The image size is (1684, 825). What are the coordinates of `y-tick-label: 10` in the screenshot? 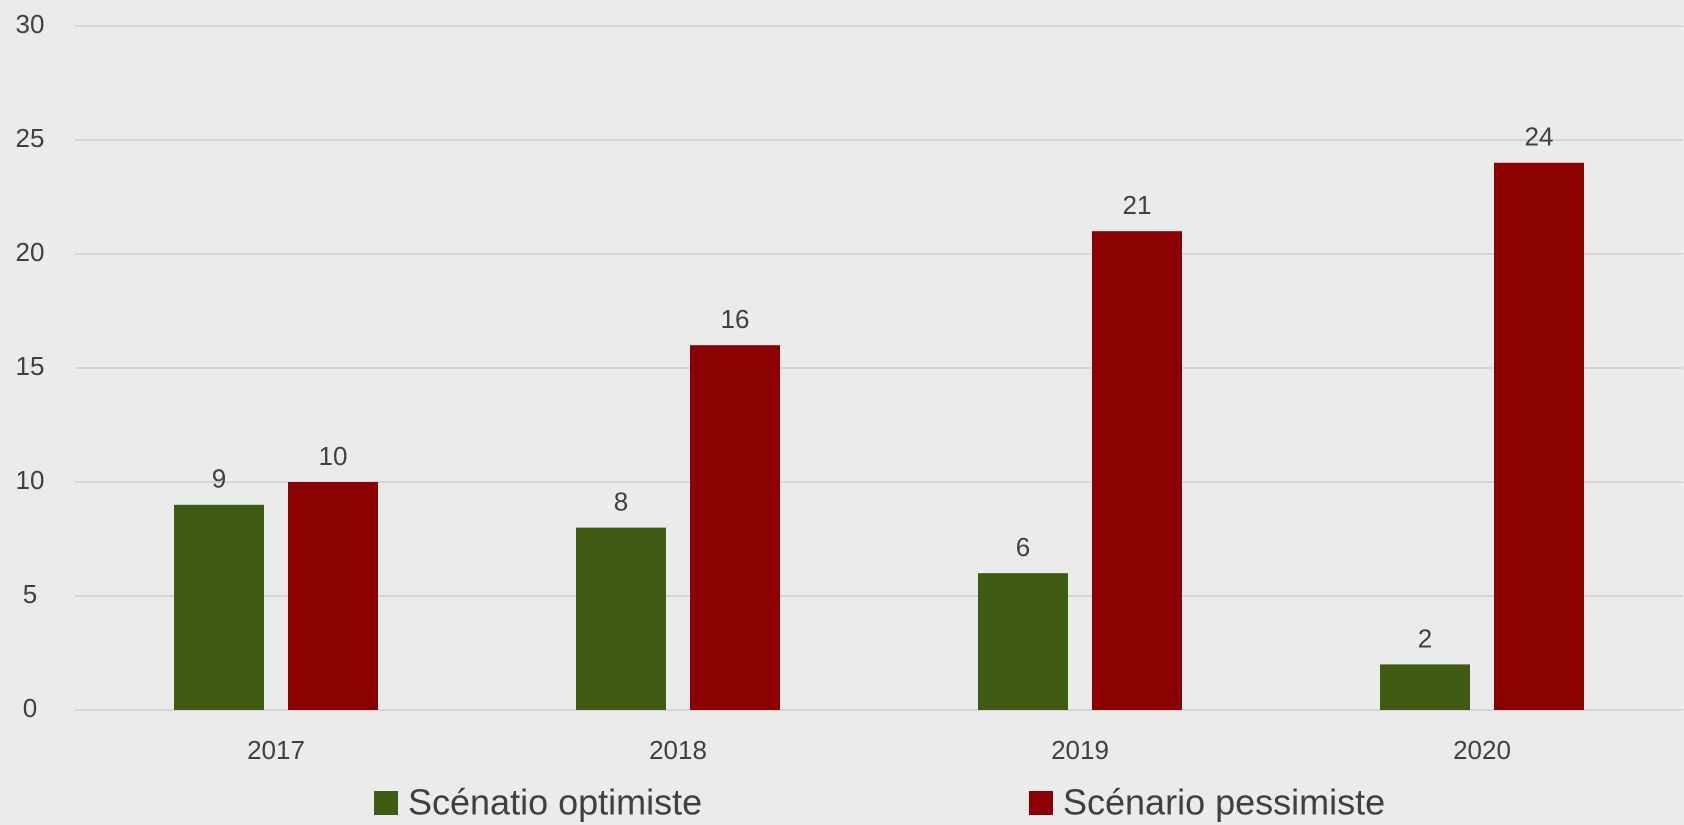 It's located at (30, 480).